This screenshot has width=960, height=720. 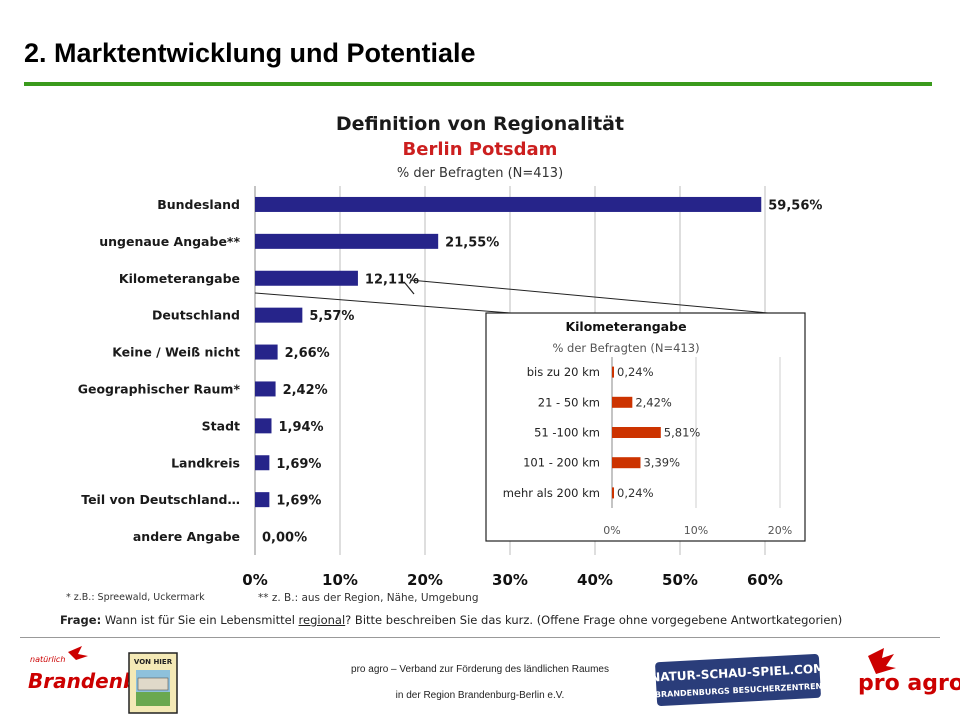 What do you see at coordinates (780, 530) in the screenshot?
I see `inset-x-tick-label: 20%` at bounding box center [780, 530].